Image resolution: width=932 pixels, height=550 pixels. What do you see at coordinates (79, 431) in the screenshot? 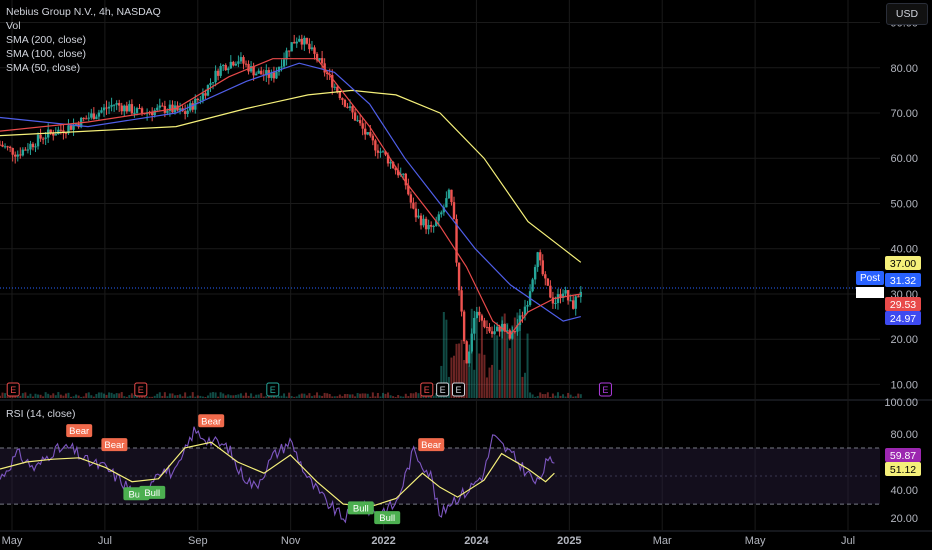
I see `bear-label-bg` at bounding box center [79, 431].